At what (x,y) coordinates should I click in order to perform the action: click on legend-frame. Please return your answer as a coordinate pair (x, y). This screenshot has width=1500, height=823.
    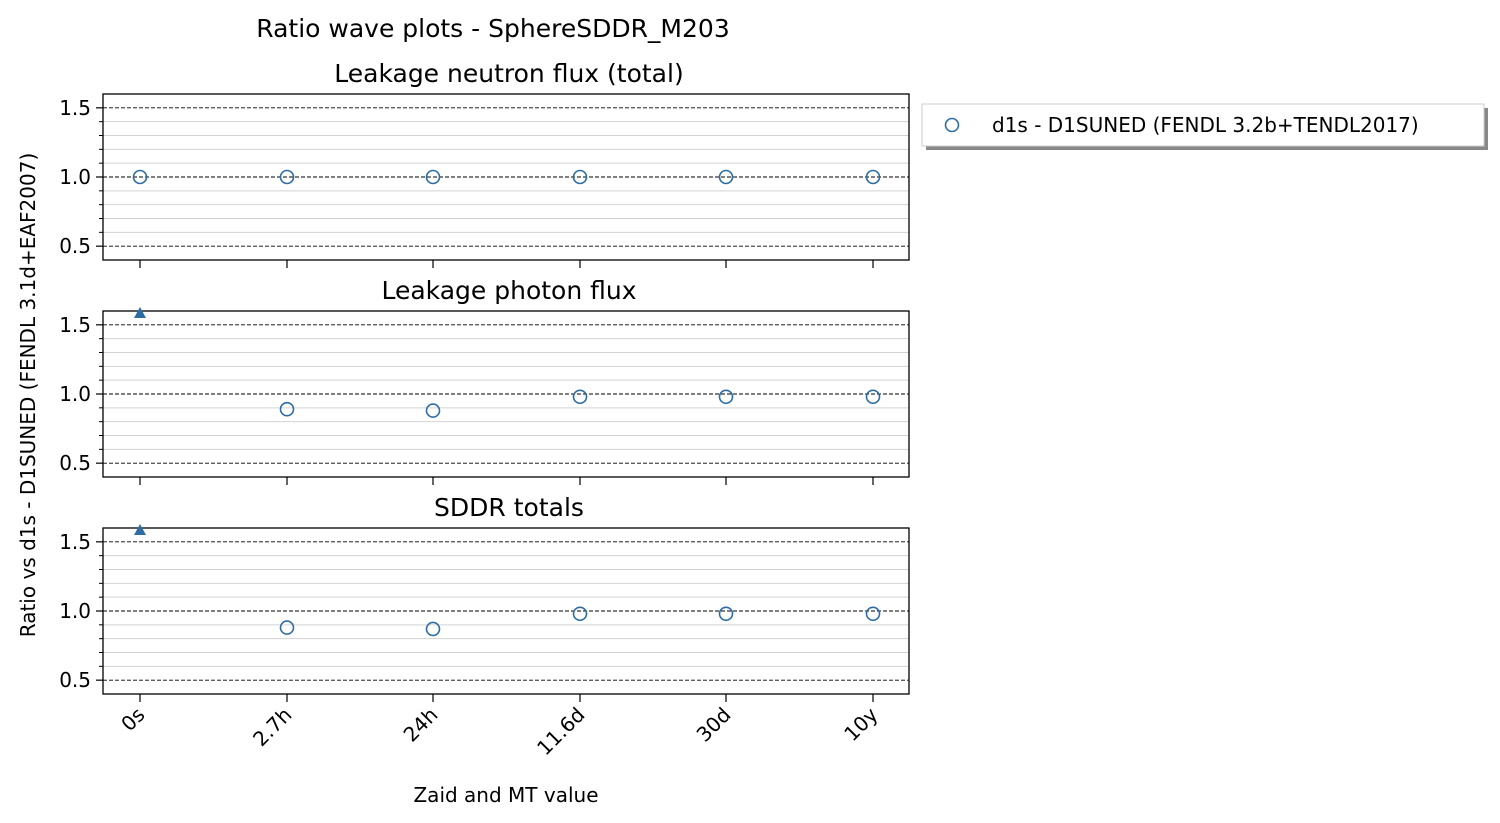
    Looking at the image, I should click on (1203, 125).